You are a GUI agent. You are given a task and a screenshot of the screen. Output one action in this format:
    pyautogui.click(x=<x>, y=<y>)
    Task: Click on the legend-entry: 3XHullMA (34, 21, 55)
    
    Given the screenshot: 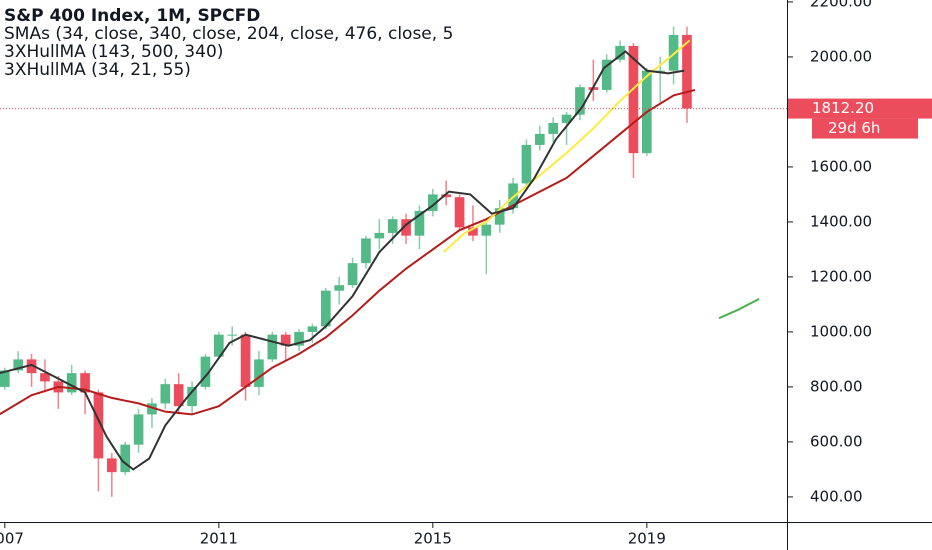 What is the action you would take?
    pyautogui.click(x=97, y=70)
    